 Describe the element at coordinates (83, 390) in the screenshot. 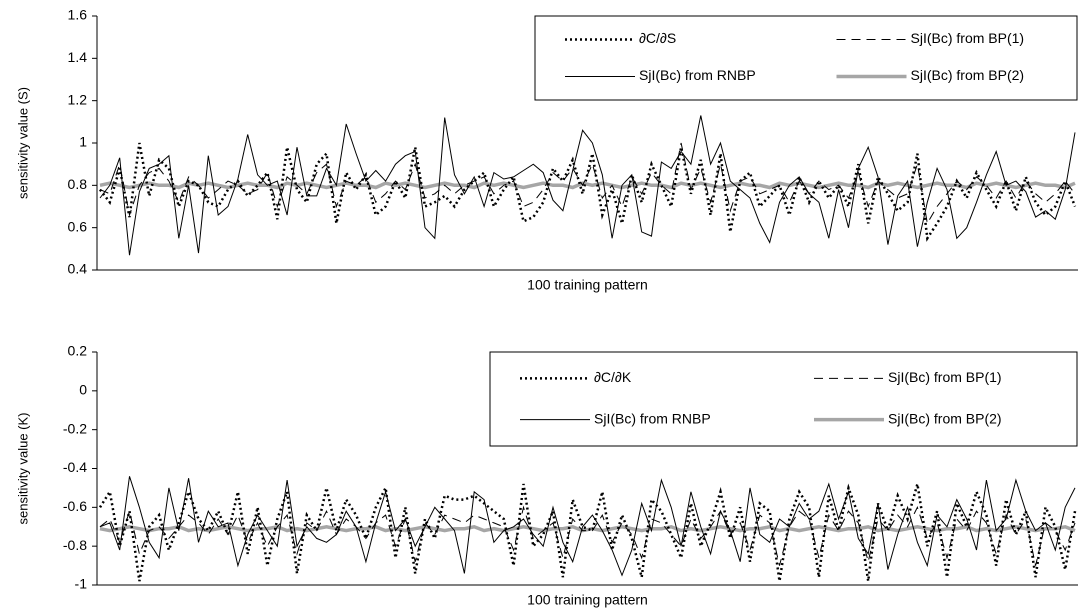

I see `y-tick-label: 0` at that location.